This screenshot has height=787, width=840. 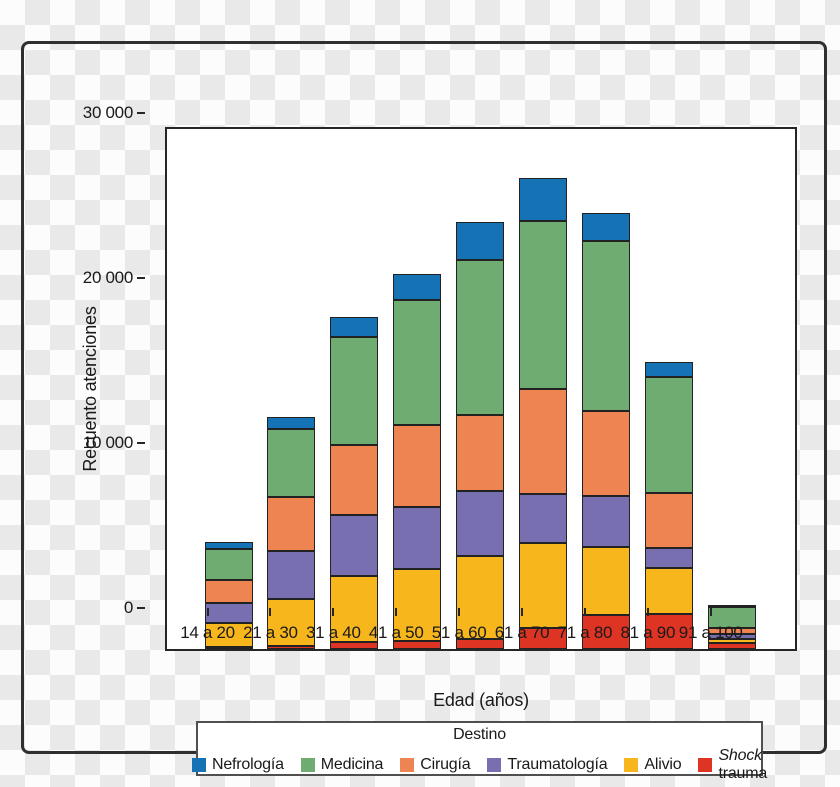 What do you see at coordinates (207, 632) in the screenshot?
I see `x-tick-label: 14 a 20` at bounding box center [207, 632].